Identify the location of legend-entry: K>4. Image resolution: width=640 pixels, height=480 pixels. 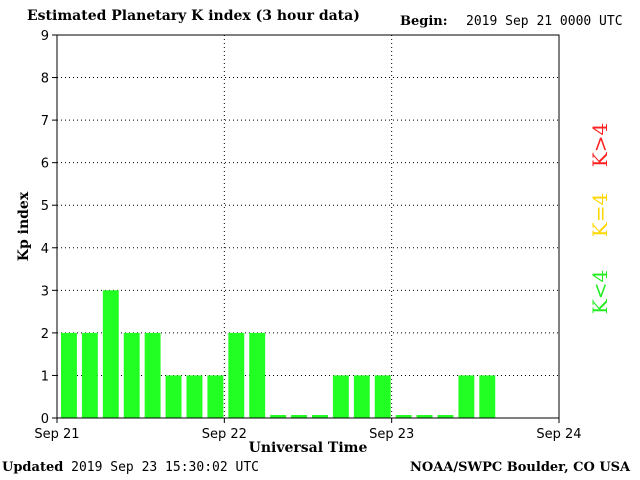
(600, 145).